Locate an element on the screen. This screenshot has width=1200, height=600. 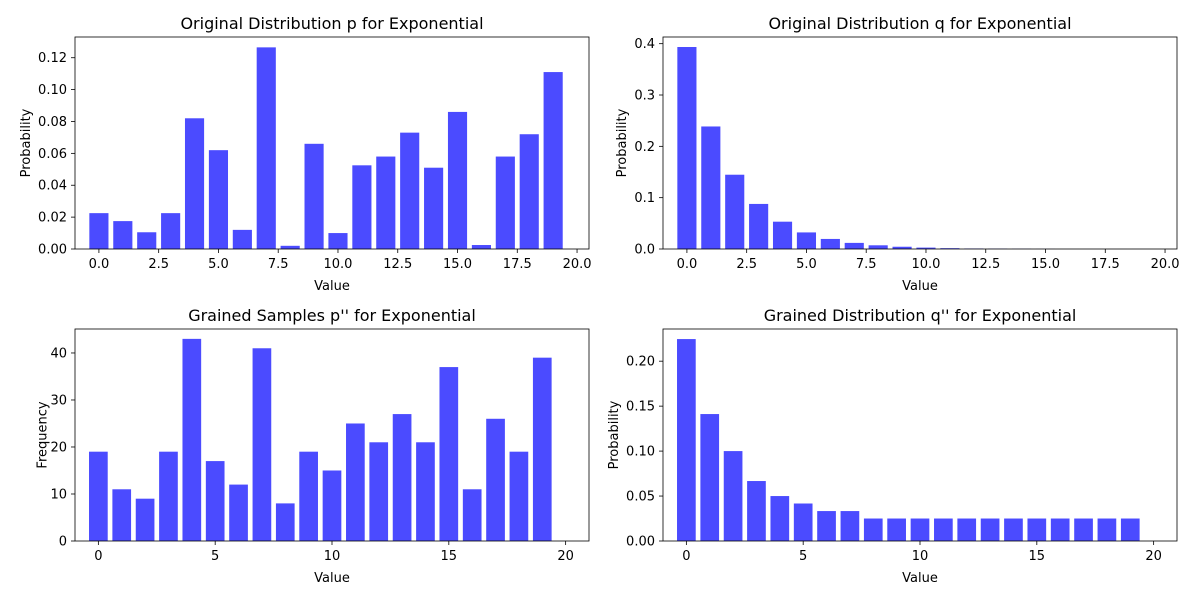
chart-title: Original Distribution q for Exponential is located at coordinates (919, 23).